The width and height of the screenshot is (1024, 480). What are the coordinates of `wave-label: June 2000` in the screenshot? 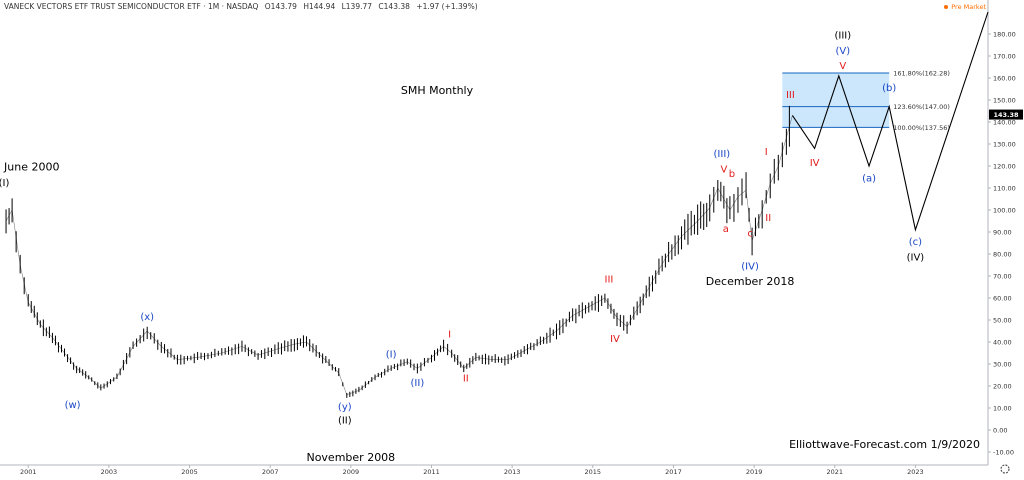 It's located at (31, 166).